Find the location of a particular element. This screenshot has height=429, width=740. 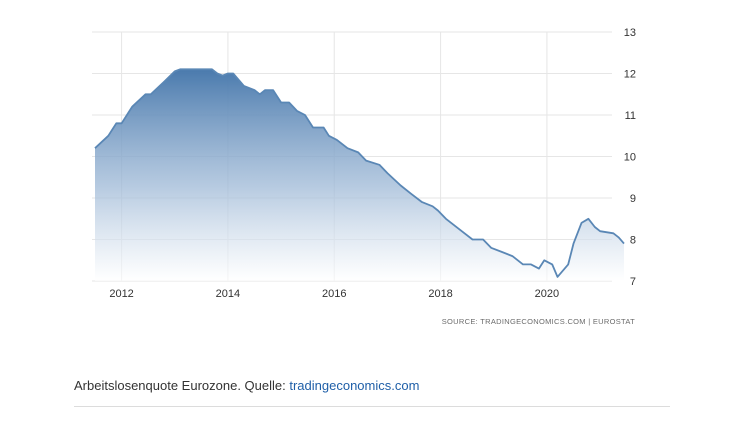

y-tick-label: 9 is located at coordinates (633, 199).